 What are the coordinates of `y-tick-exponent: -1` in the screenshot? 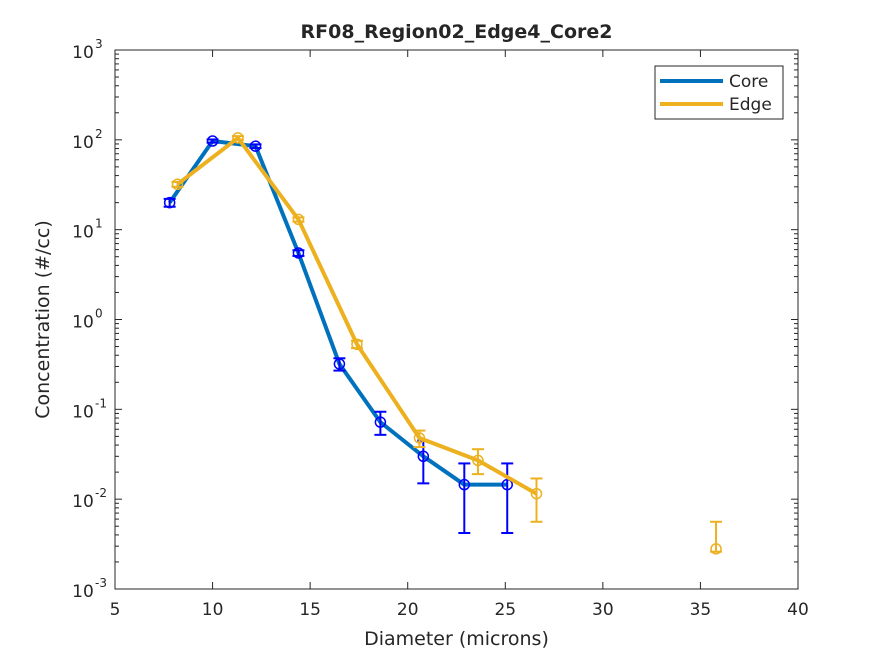 It's located at (101, 403).